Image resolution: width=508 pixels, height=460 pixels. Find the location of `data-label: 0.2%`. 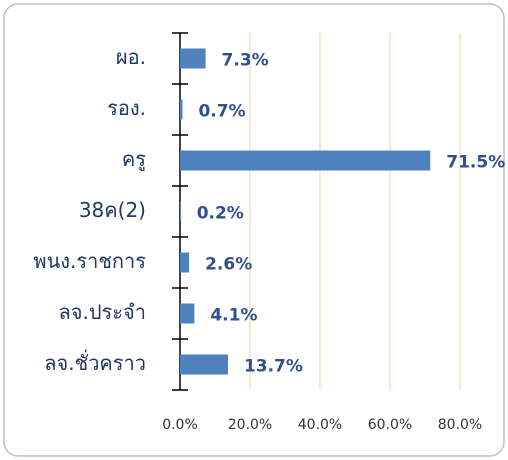

data-label: 0.2% is located at coordinates (220, 214).